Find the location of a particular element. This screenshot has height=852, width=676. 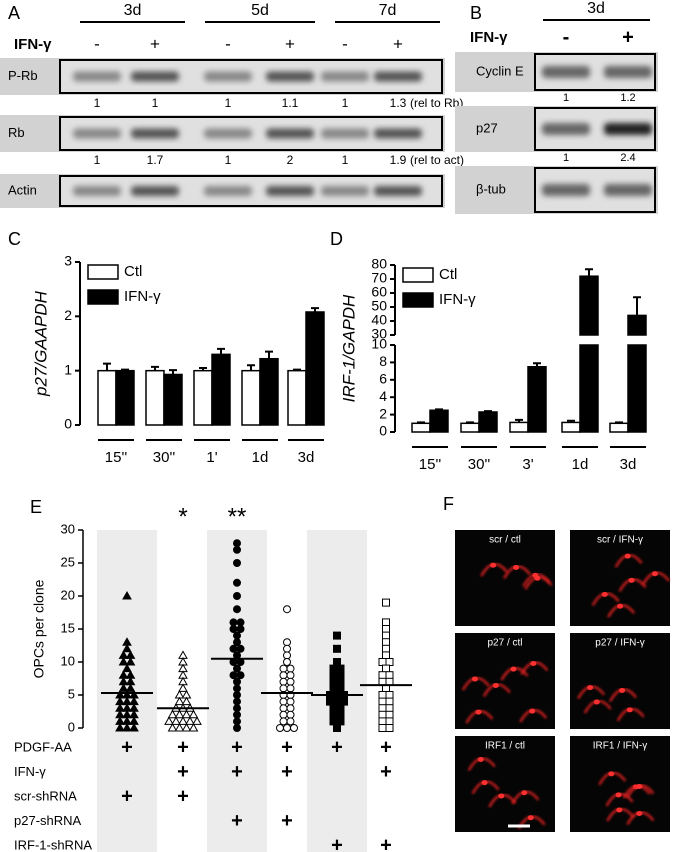

blot-label: Actin is located at coordinates (22, 189).